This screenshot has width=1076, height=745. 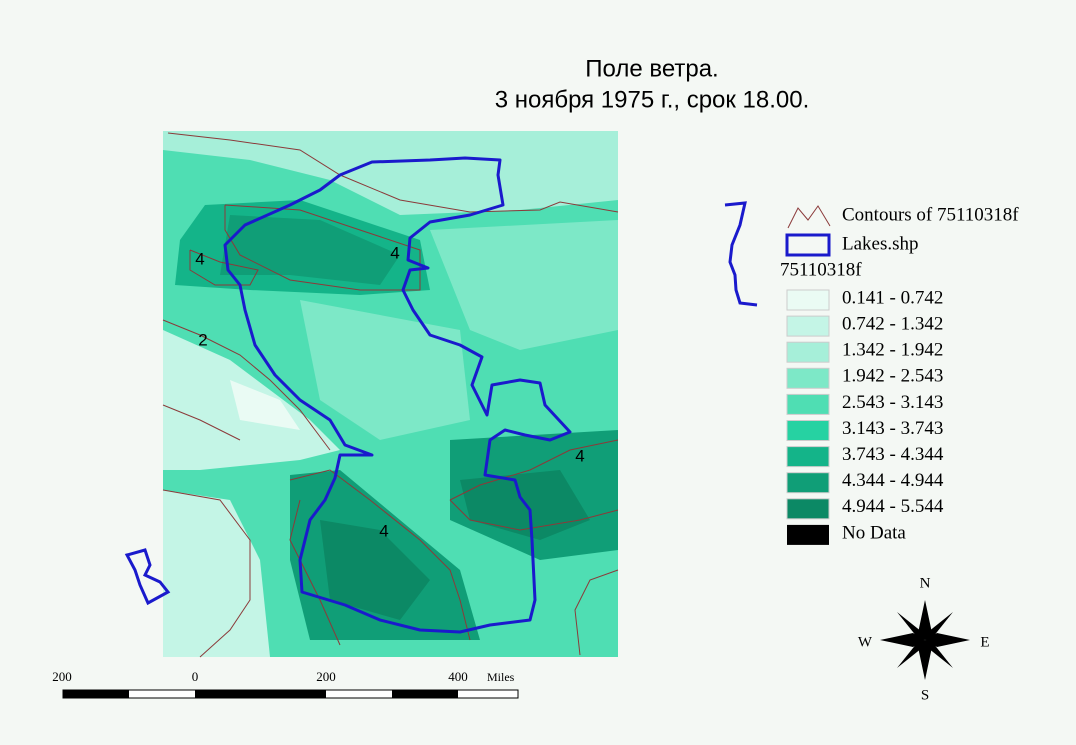 I want to click on contour-label: 2, so click(x=202, y=339).